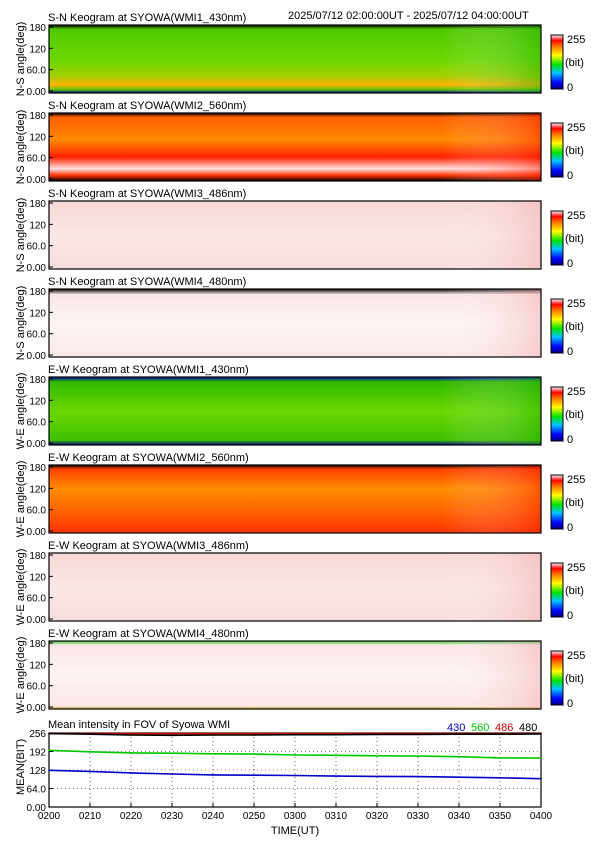 This screenshot has height=842, width=595. What do you see at coordinates (147, 18) in the screenshot?
I see `keogram-title: S-N Keogram at SYOWA(WMI1_430nm)` at bounding box center [147, 18].